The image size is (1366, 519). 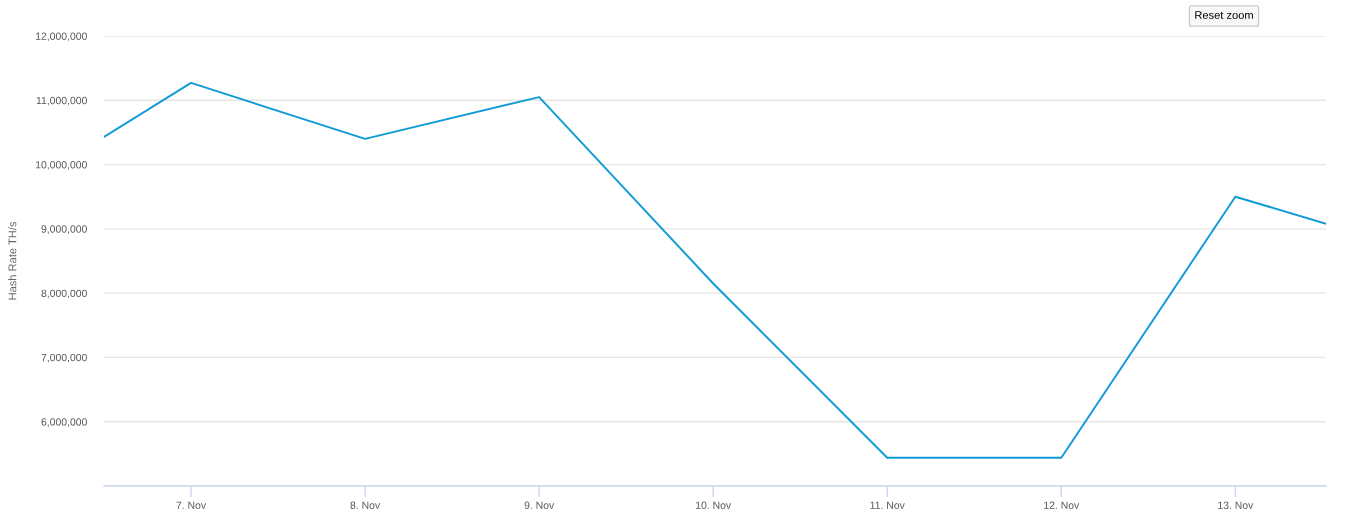 I want to click on y-tick-label: 11,000,000, so click(x=61, y=101).